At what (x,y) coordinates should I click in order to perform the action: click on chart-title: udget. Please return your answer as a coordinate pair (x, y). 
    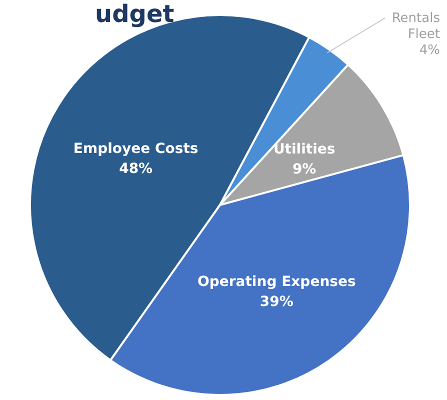
    Looking at the image, I should click on (134, 14).